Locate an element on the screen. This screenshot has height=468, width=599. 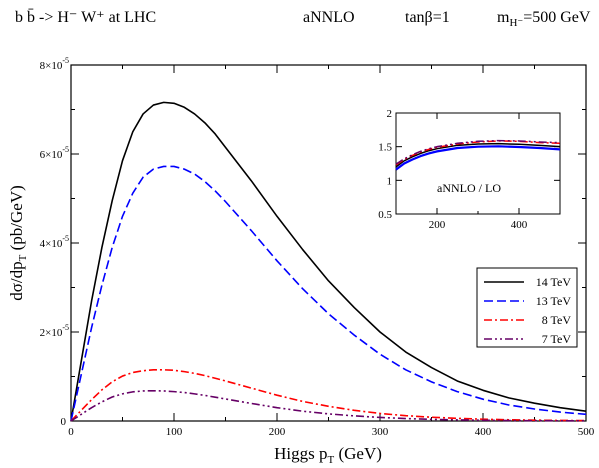
legend-box is located at coordinates (527, 307).